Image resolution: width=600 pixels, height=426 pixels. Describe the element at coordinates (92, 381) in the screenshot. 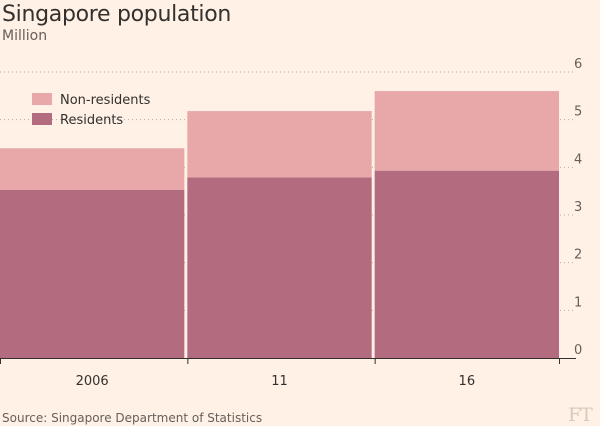

I see `x-tick-label: 2006` at that location.